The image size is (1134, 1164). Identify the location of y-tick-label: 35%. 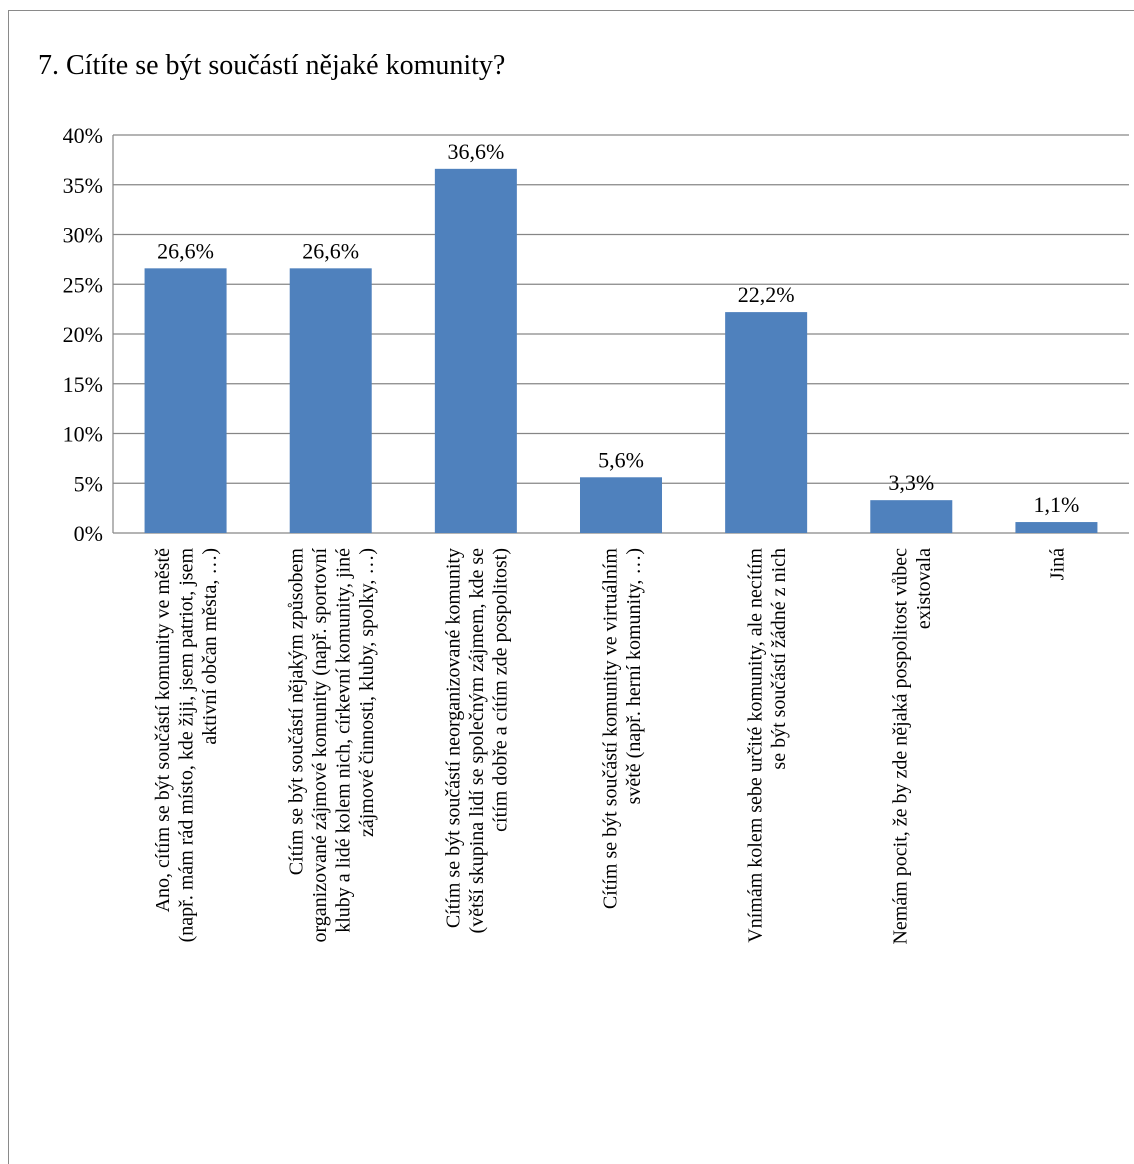
(83, 185).